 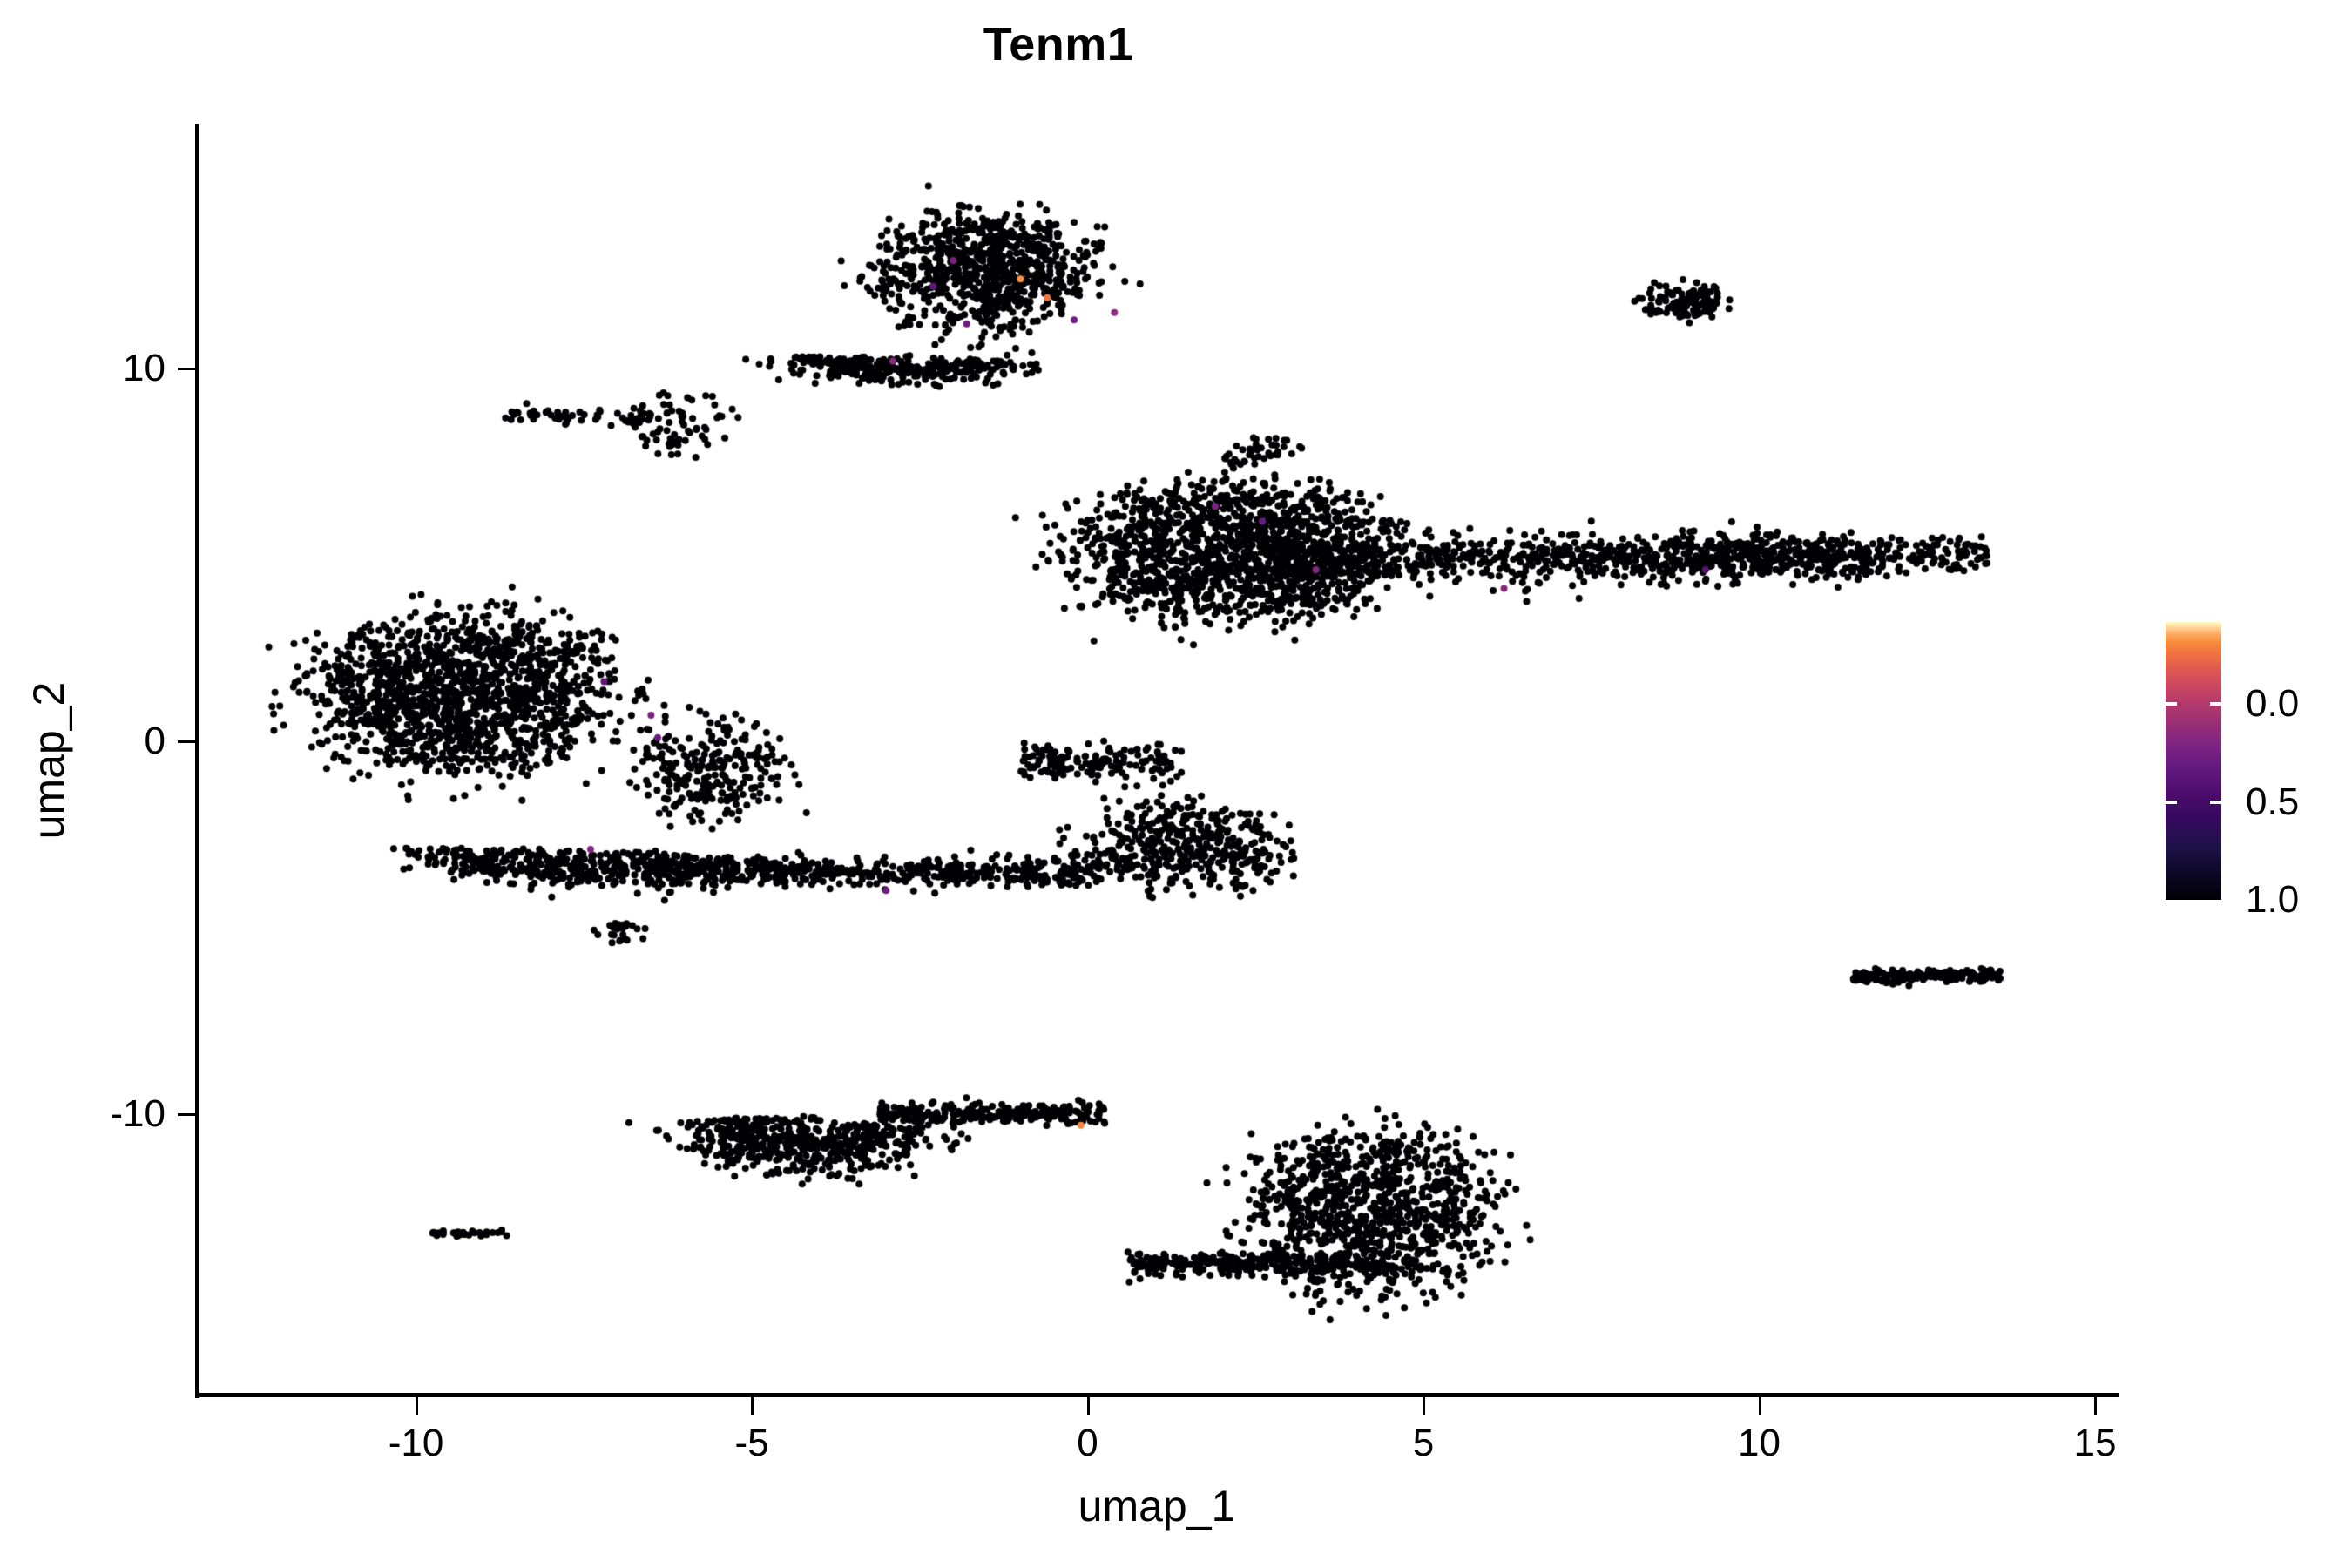 What do you see at coordinates (1058, 44) in the screenshot?
I see `page-title: Tenm1` at bounding box center [1058, 44].